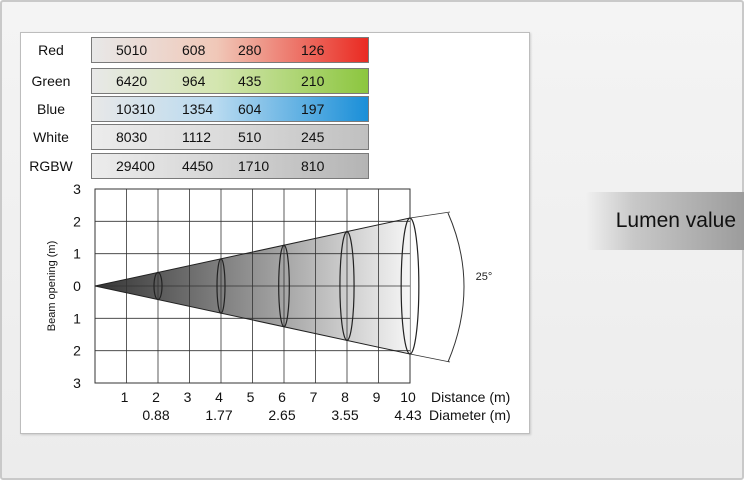  Describe the element at coordinates (132, 81) in the screenshot. I see `lumen-value-cell: 6420` at that location.